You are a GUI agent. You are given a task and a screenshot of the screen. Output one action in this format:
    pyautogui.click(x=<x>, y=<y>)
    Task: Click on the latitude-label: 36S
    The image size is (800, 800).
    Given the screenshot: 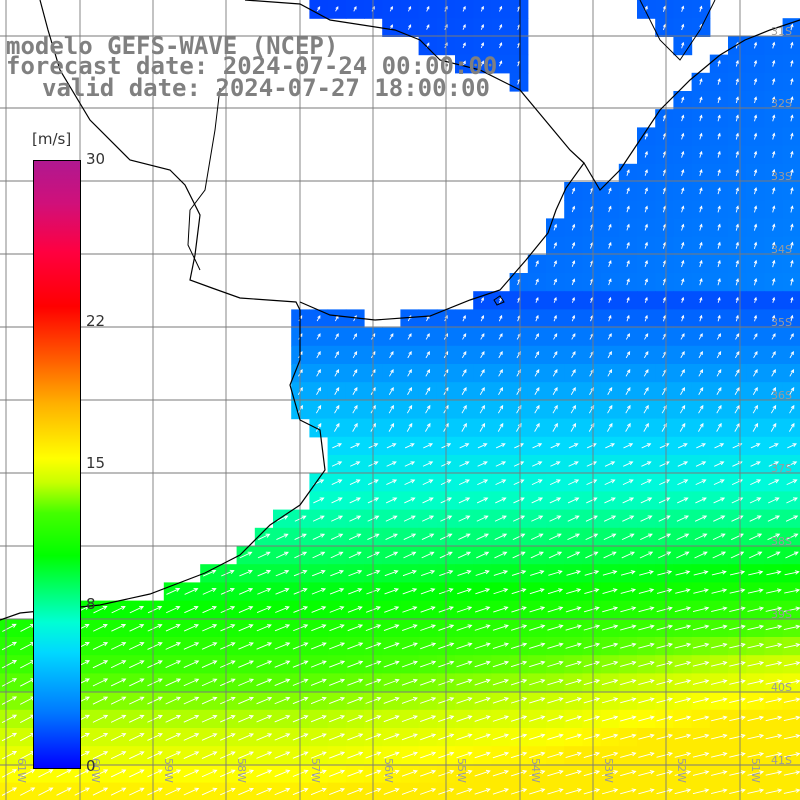 What is the action you would take?
    pyautogui.click(x=781, y=395)
    